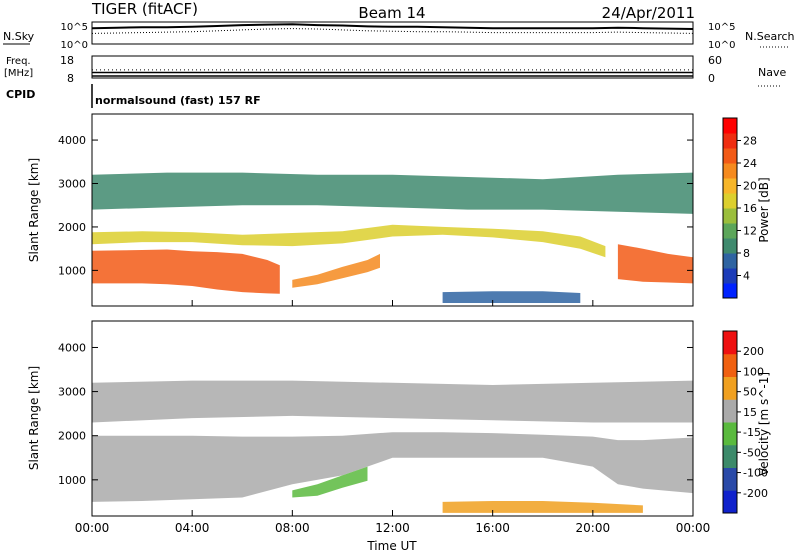 Image resolution: width=800 pixels, height=554 pixels. I want to click on cpid-label: CPID, so click(20, 94).